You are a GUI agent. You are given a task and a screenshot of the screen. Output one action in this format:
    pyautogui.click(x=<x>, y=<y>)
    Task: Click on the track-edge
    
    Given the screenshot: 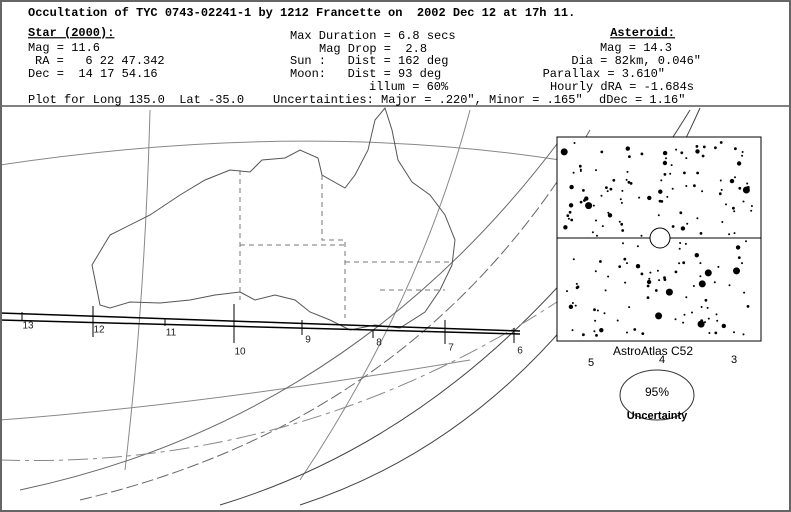 What is the action you would take?
    pyautogui.click(x=260, y=327)
    